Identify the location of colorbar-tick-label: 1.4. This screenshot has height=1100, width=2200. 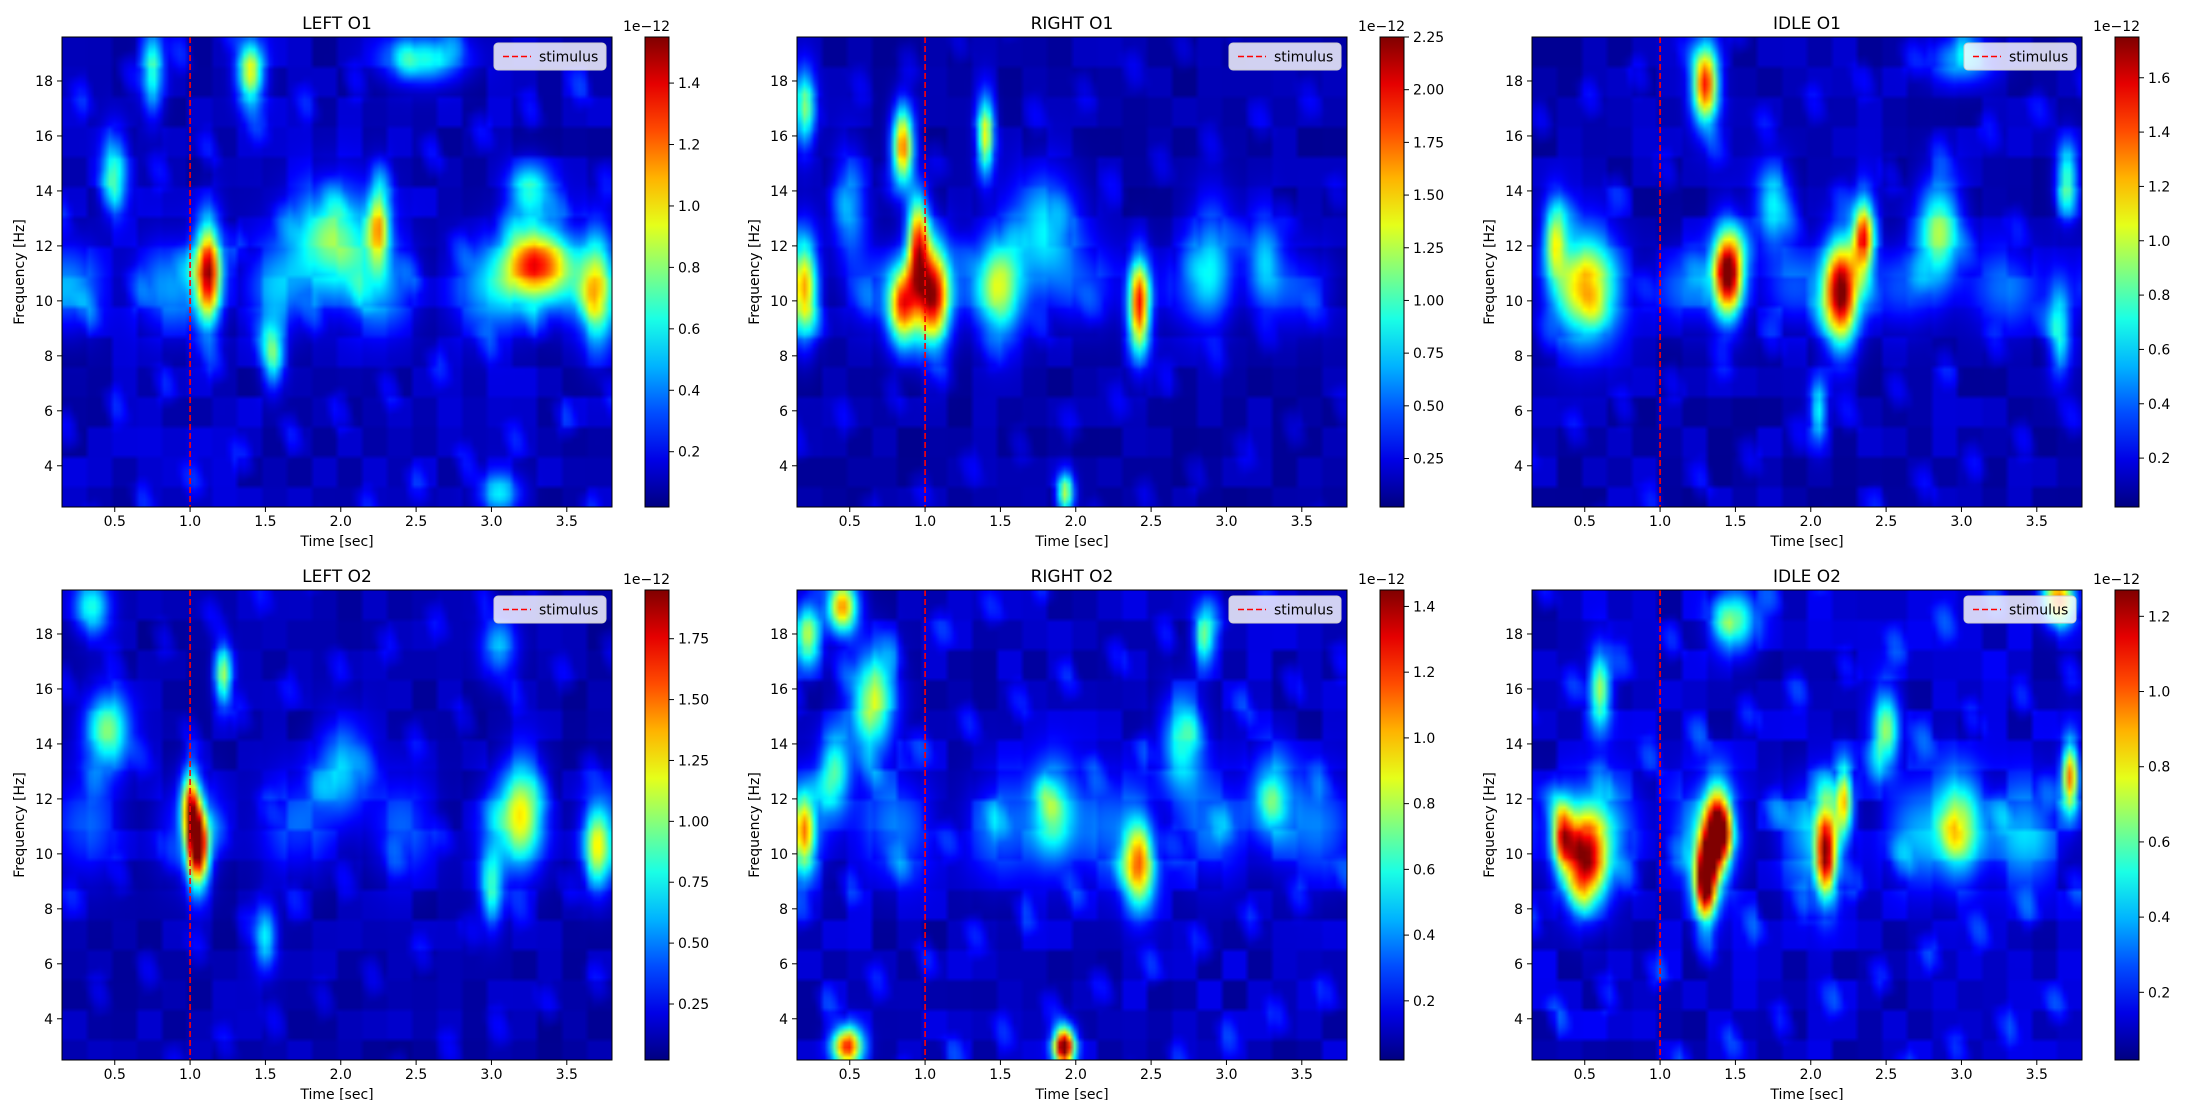
(2159, 133).